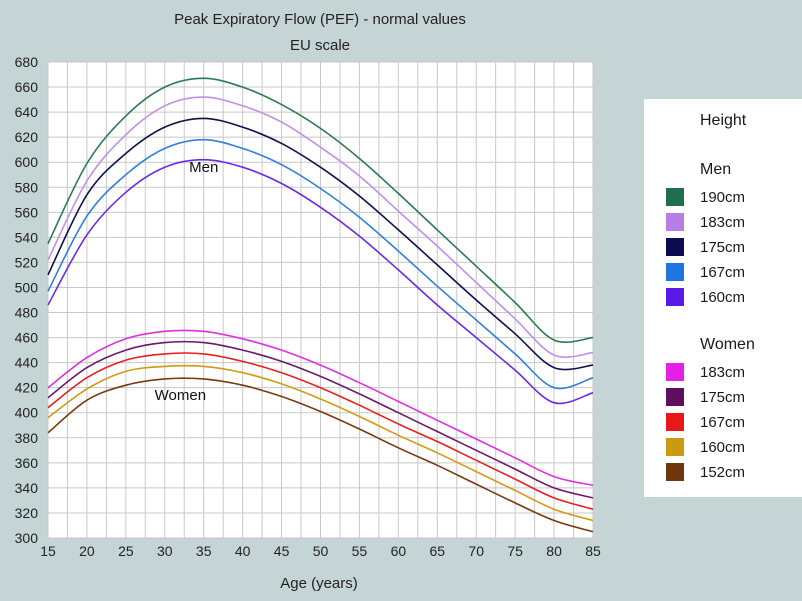 This screenshot has height=601, width=802. Describe the element at coordinates (204, 551) in the screenshot. I see `x-tick-label: 35` at that location.